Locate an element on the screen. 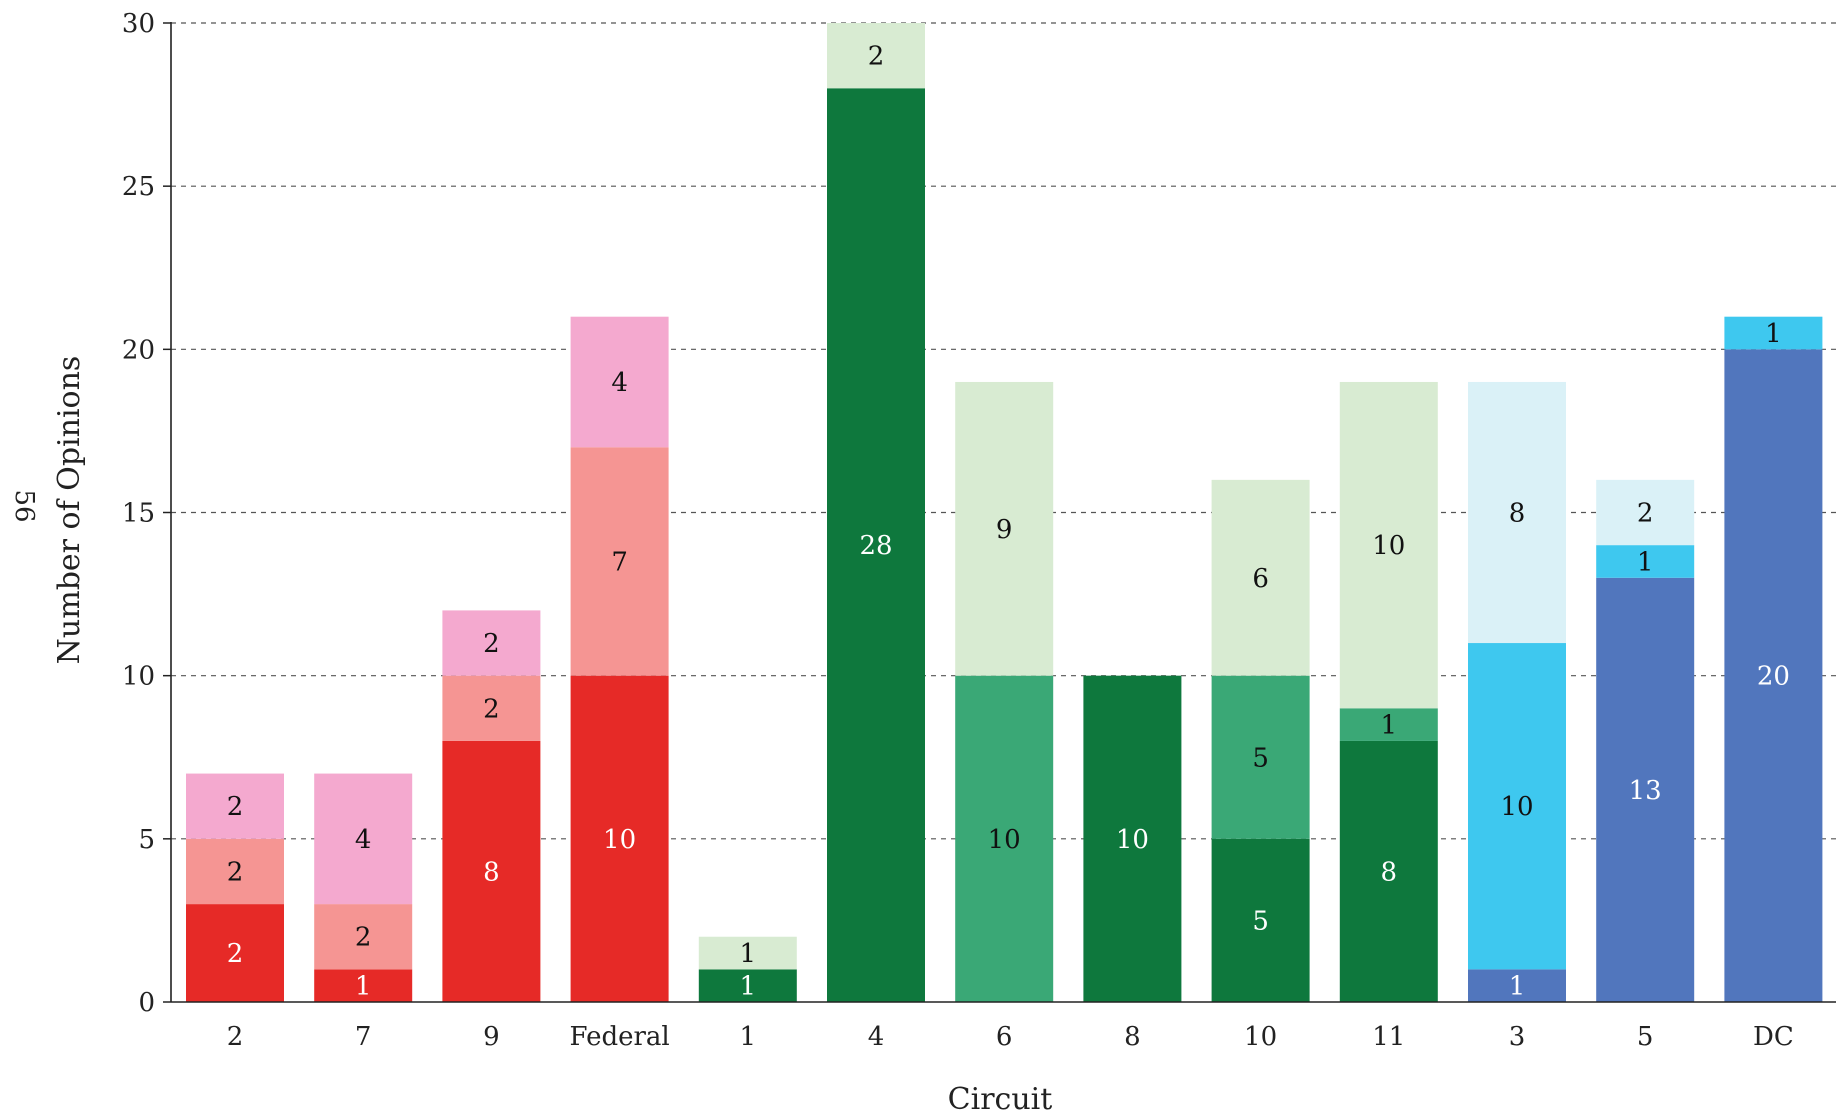  data-label-3-2: 8 is located at coordinates (1517, 514).